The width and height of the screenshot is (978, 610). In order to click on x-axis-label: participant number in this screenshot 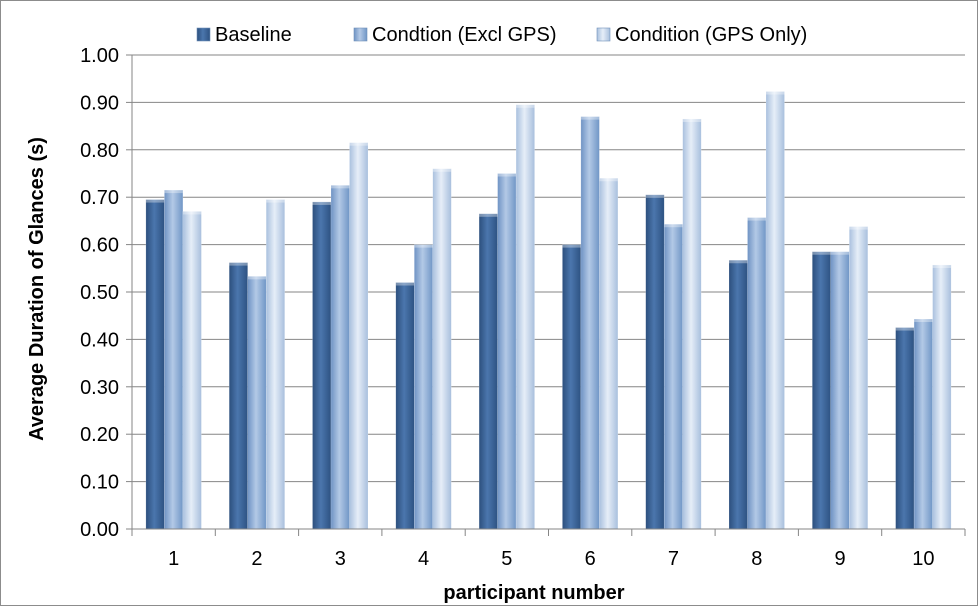, I will do `click(533, 593)`.